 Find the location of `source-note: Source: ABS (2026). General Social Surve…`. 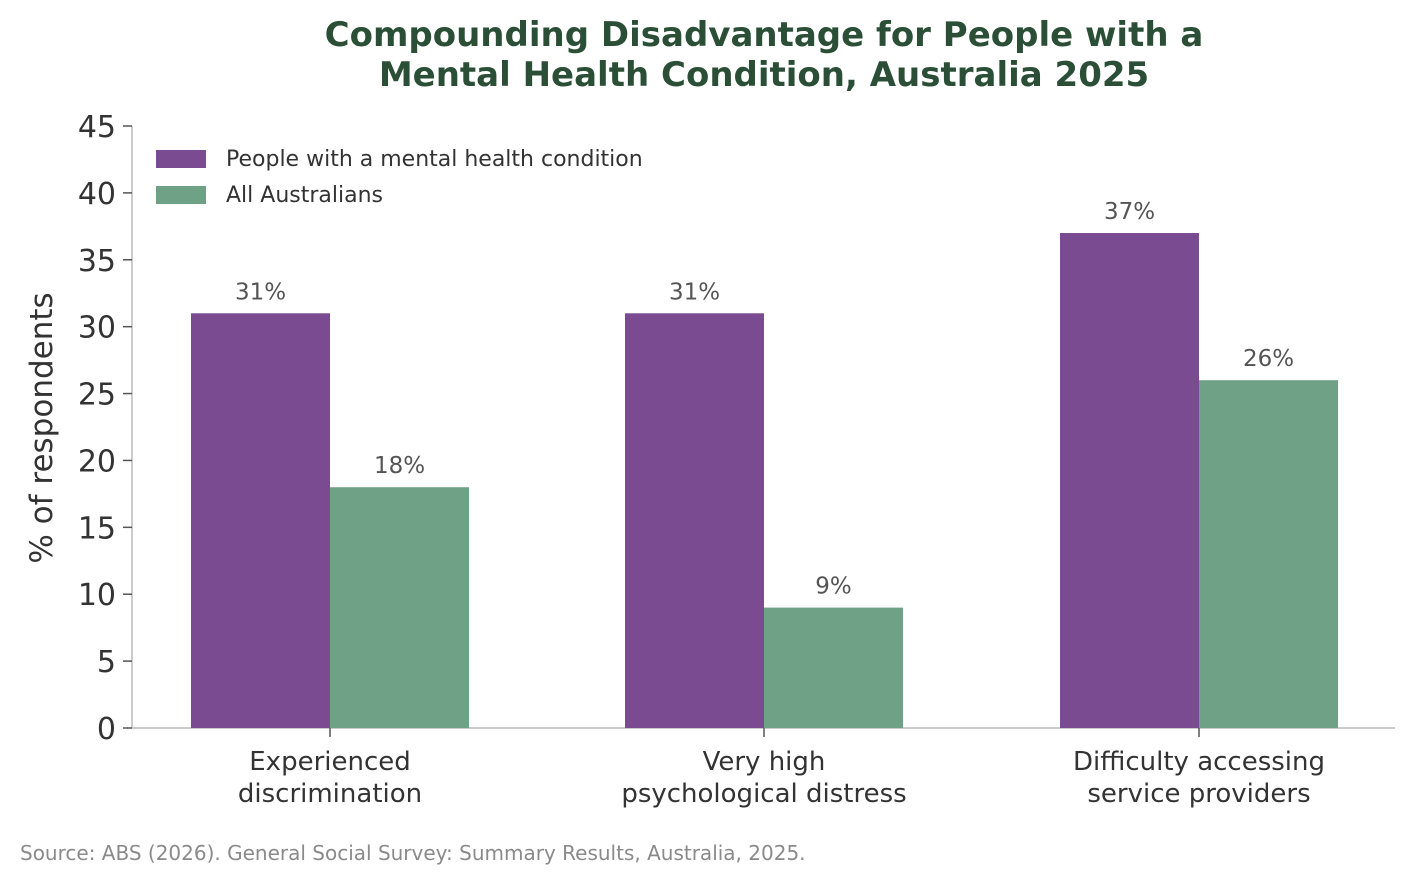

source-note: Source: ABS (2026). General Social Surve… is located at coordinates (413, 853).